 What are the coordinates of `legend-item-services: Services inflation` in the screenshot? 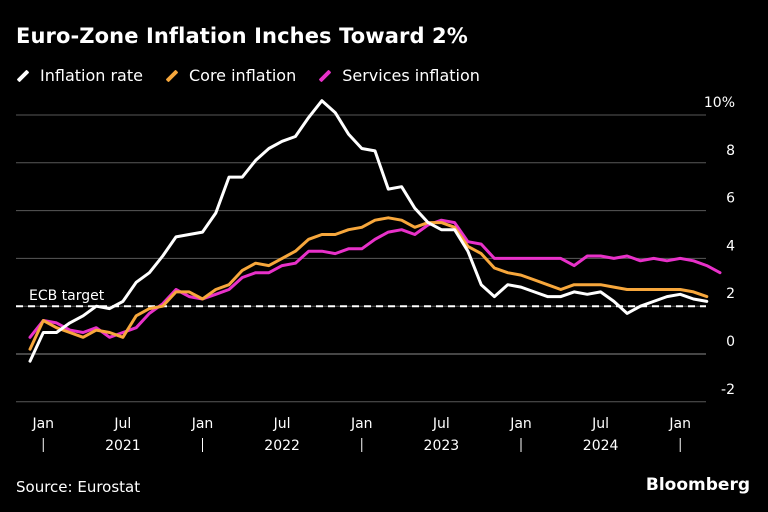 It's located at (399, 75).